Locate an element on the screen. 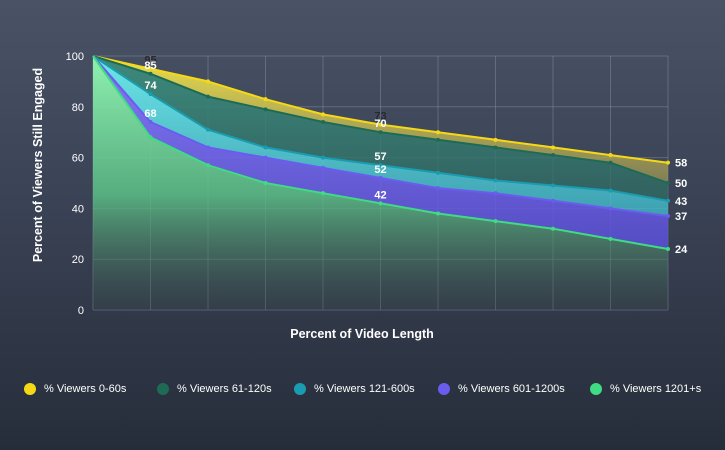 The width and height of the screenshot is (725, 450). data-label-series-1-1: 85 is located at coordinates (150, 66).